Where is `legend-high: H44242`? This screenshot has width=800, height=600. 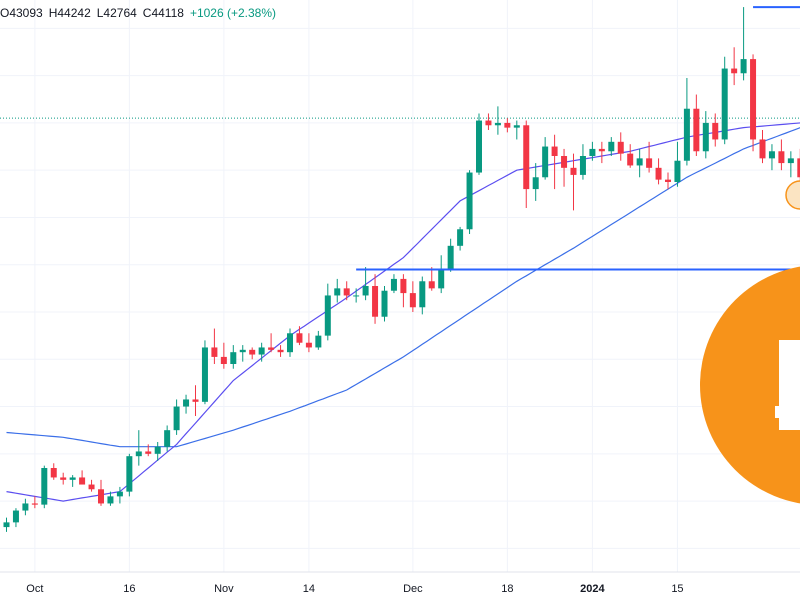 legend-high: H44242 is located at coordinates (69, 13).